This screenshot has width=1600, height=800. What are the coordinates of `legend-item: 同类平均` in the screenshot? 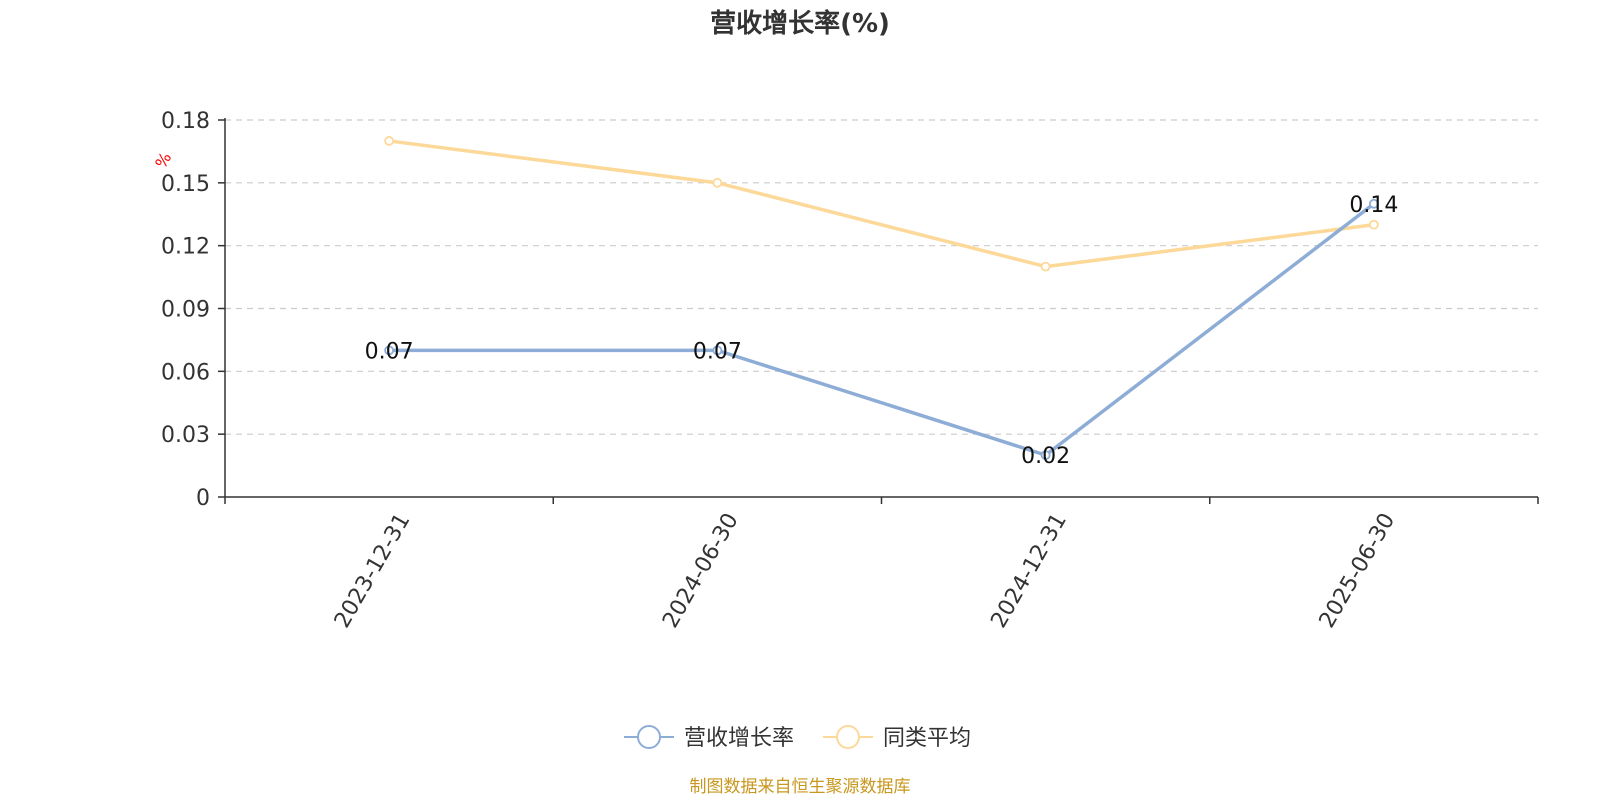 It's located at (897, 738).